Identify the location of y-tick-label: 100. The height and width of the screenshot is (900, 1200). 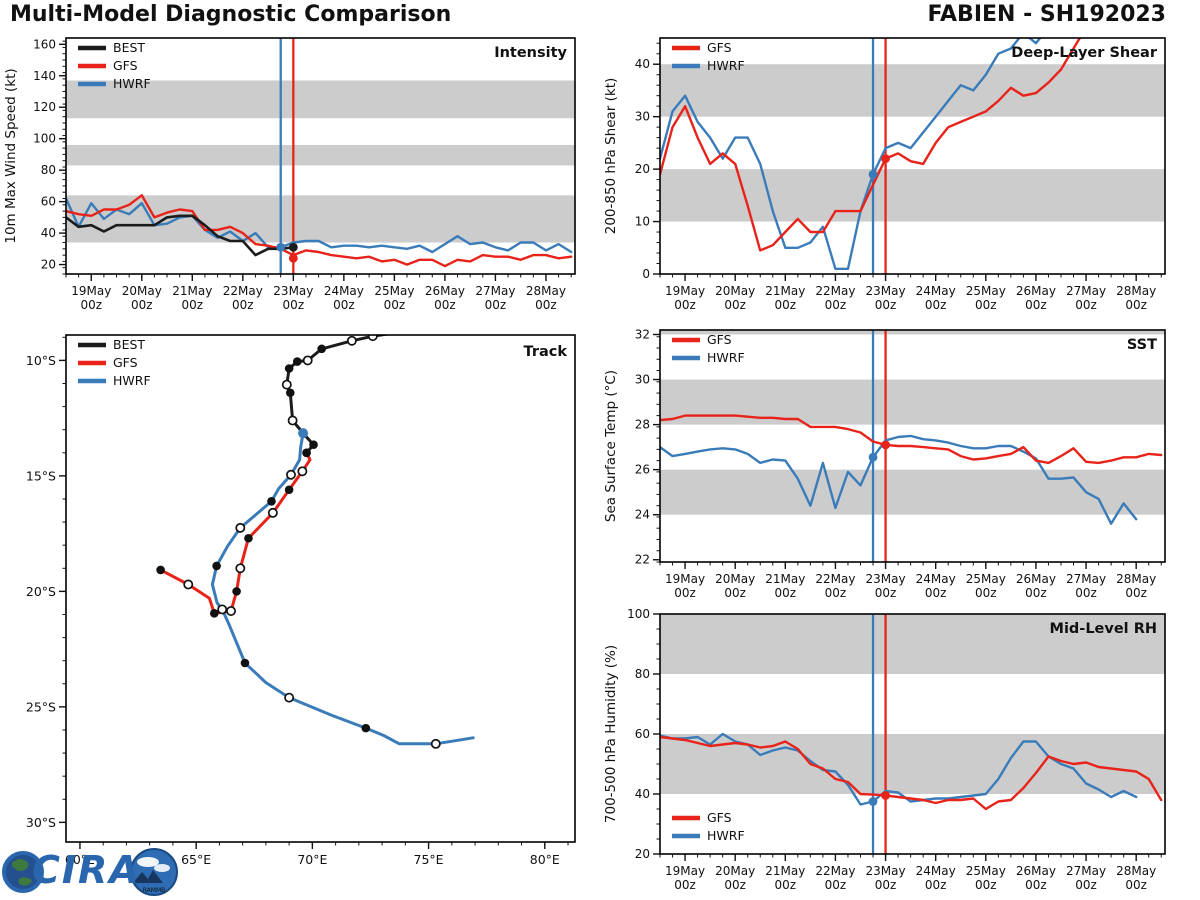
(44, 139).